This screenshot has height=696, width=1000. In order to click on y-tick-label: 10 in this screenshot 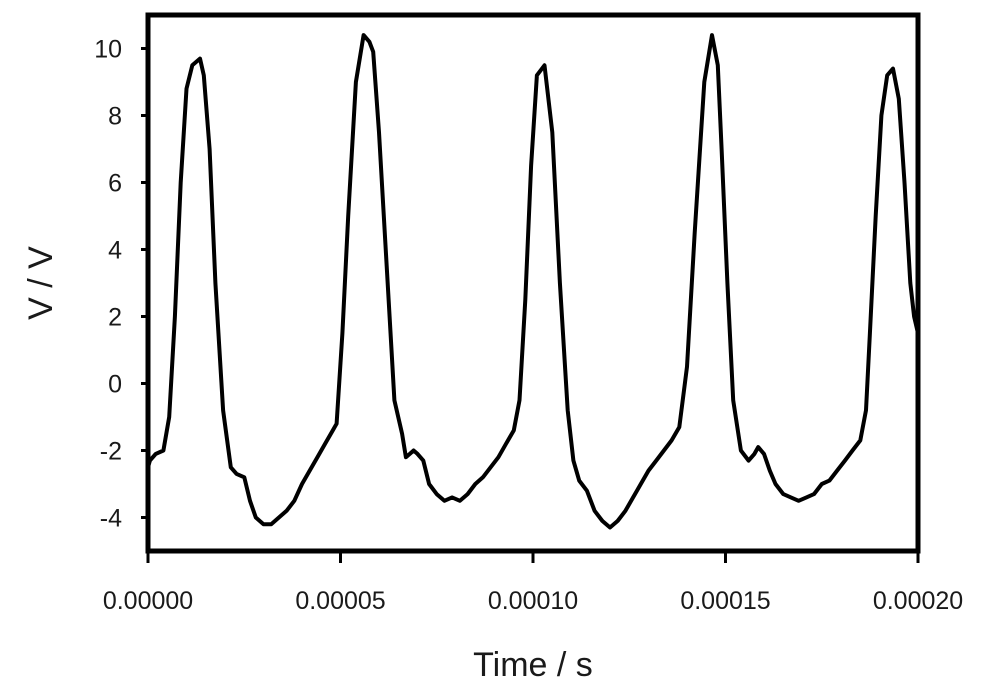, I will do `click(108, 50)`.